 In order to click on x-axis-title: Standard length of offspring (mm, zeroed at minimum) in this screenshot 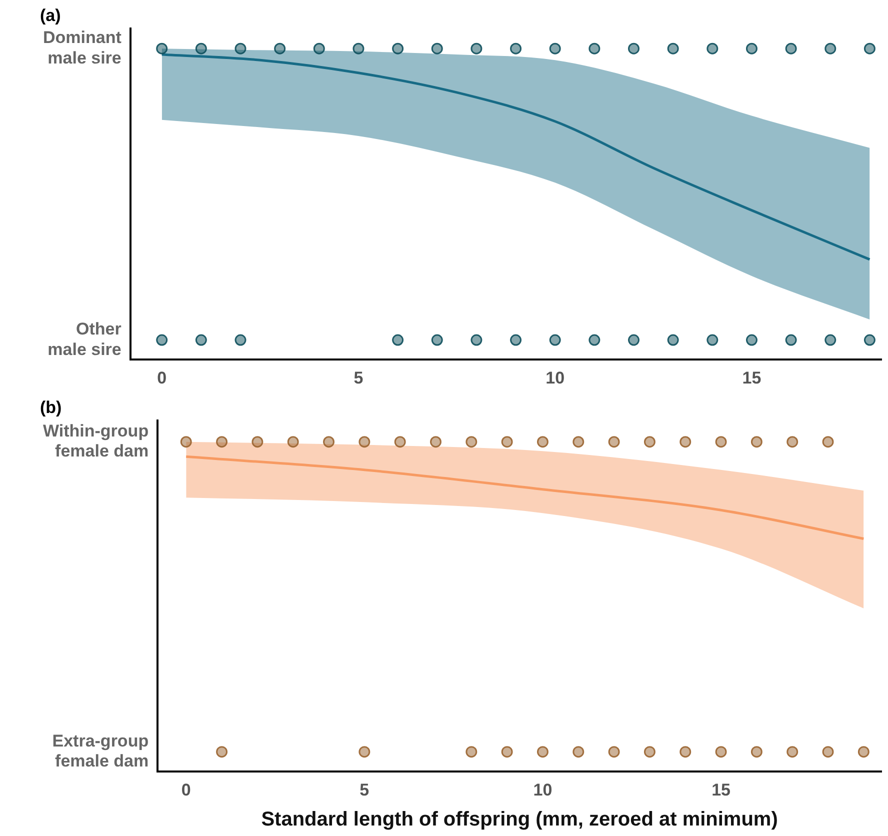, I will do `click(519, 819)`.